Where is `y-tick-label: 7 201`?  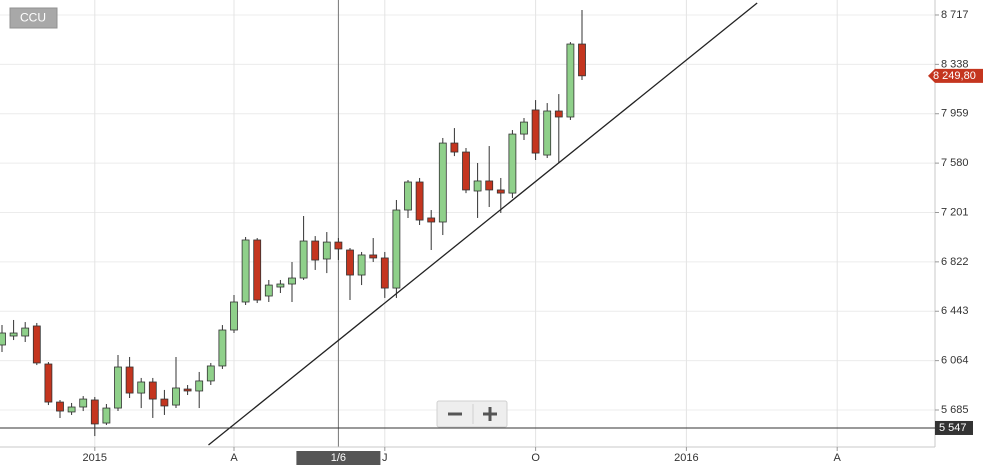 y-tick-label: 7 201 is located at coordinates (955, 212).